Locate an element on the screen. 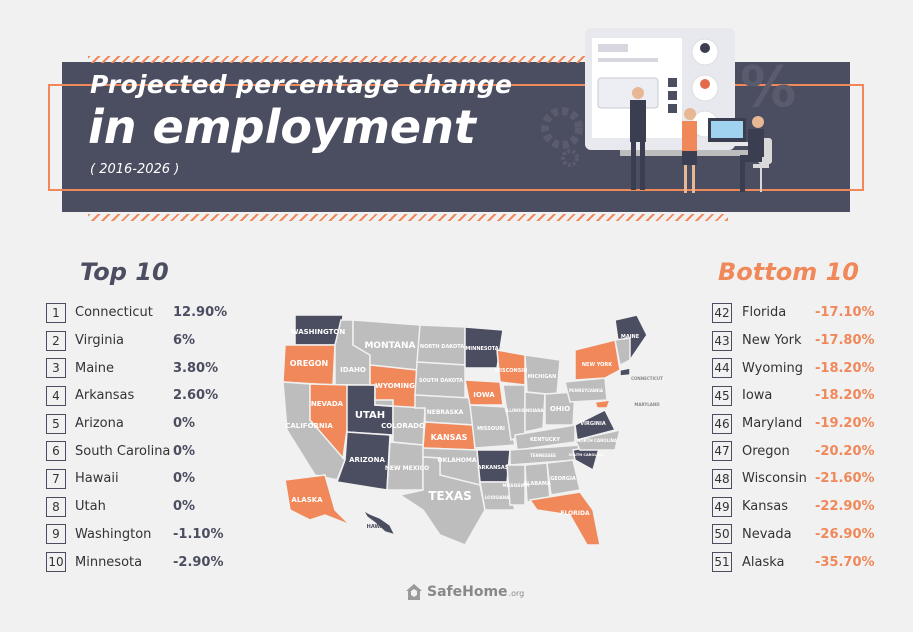 The image size is (913, 632). map-label-montana: MONTANA is located at coordinates (389, 346).